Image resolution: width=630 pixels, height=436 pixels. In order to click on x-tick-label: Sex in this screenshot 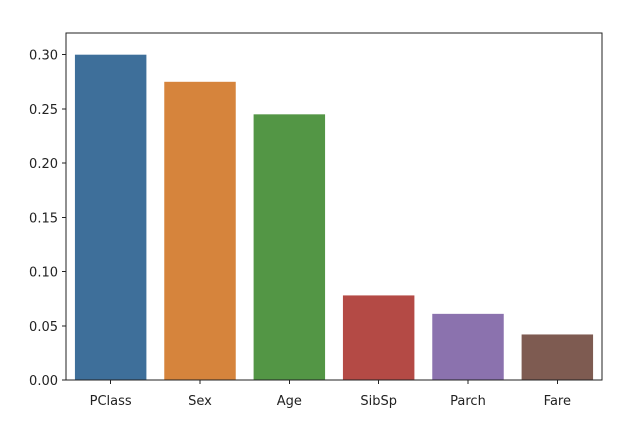, I will do `click(200, 401)`.